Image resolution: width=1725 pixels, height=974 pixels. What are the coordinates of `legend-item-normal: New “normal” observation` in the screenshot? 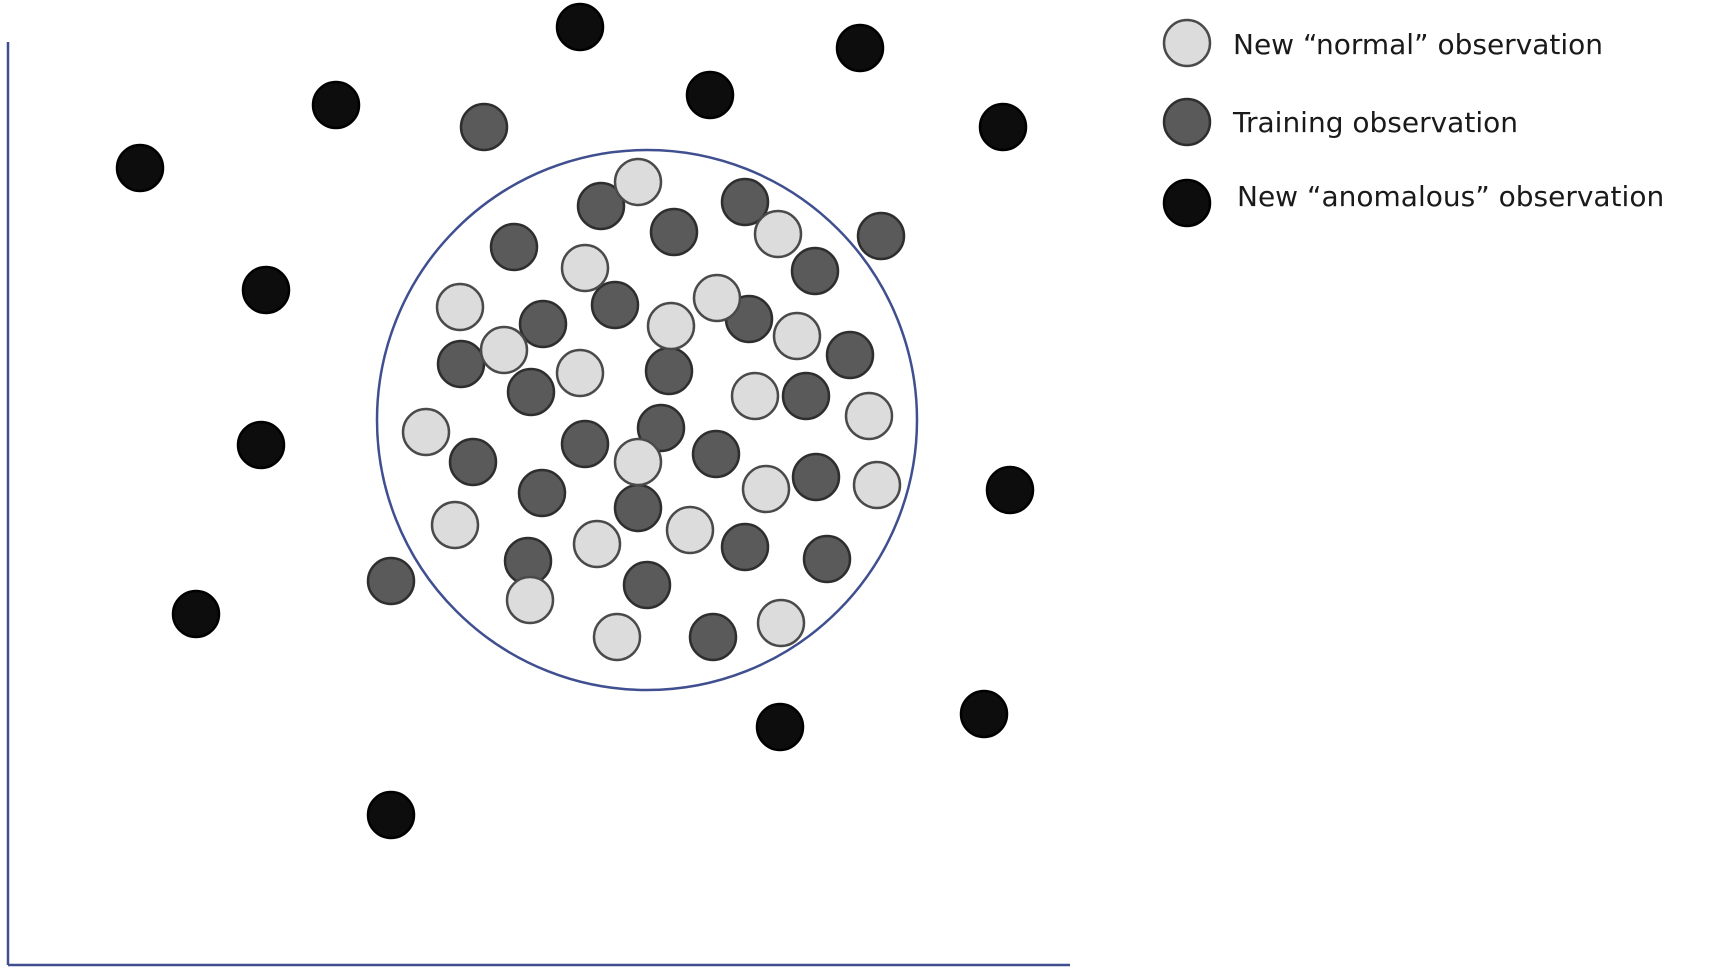 It's located at (1382, 43).